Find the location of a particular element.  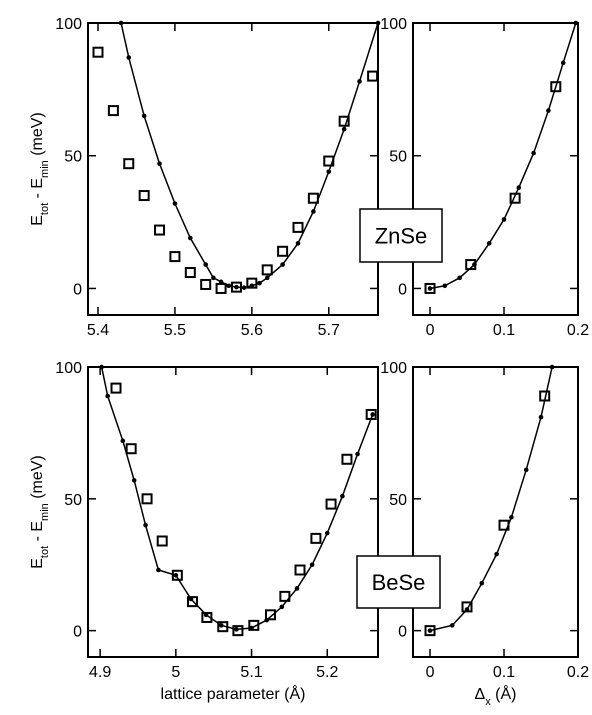

x-tick-label: 5.2 is located at coordinates (327, 672).